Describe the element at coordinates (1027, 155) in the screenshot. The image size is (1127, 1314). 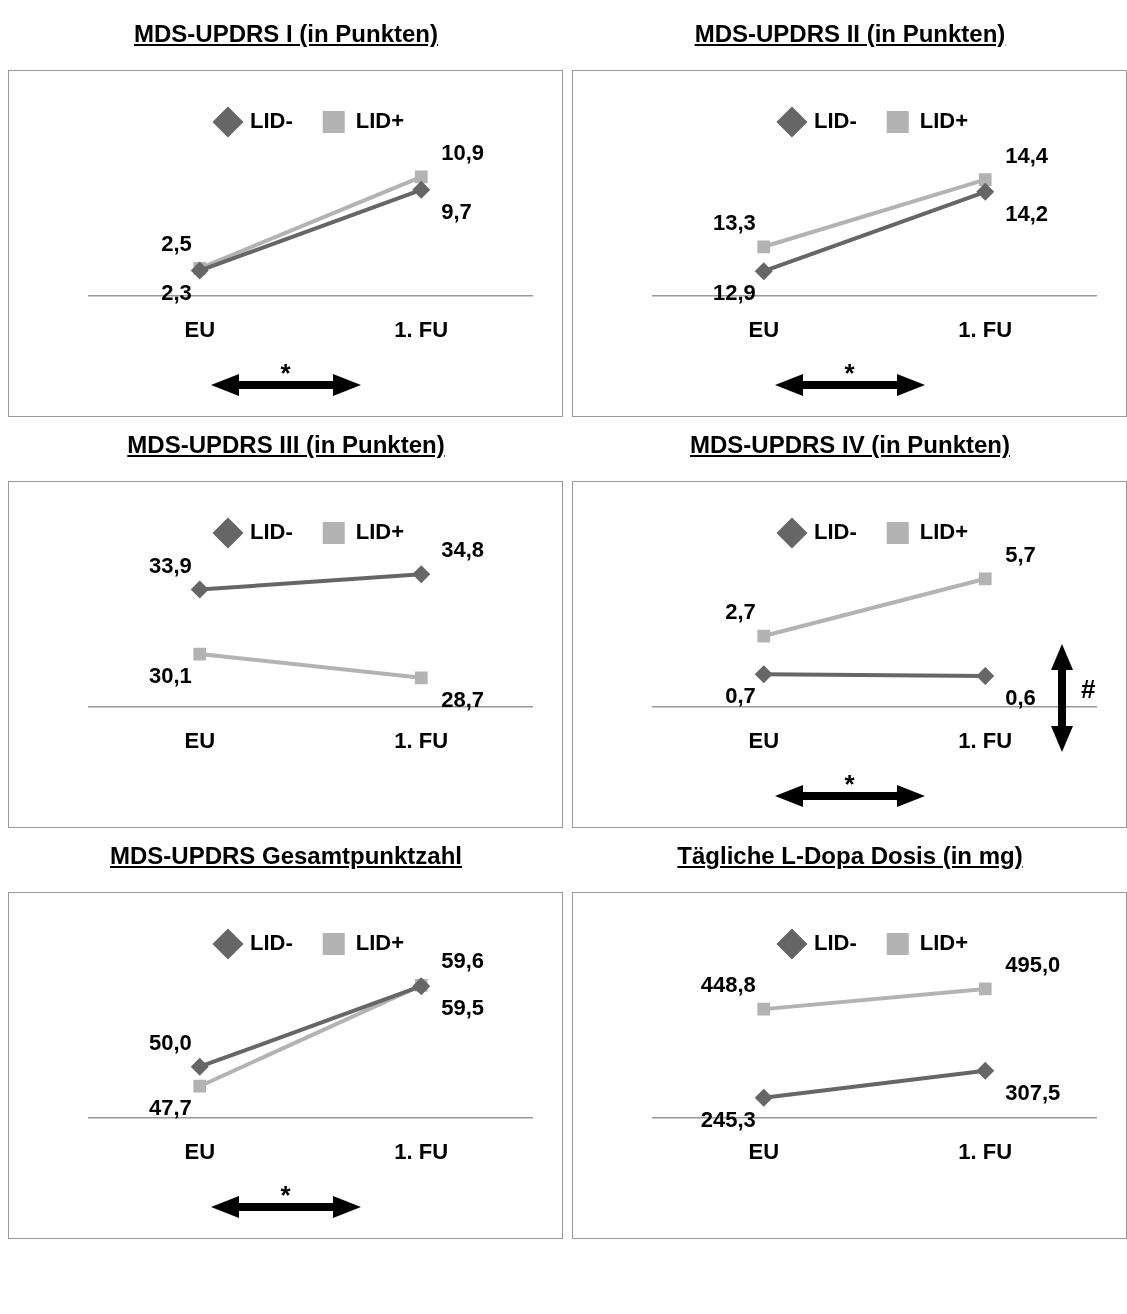
I see `data-label: 14,4` at that location.